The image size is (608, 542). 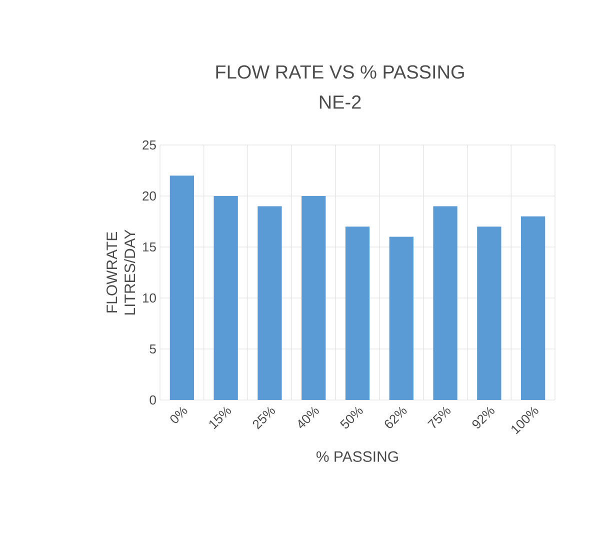 I want to click on x-tick-label: 92%, so click(x=483, y=417).